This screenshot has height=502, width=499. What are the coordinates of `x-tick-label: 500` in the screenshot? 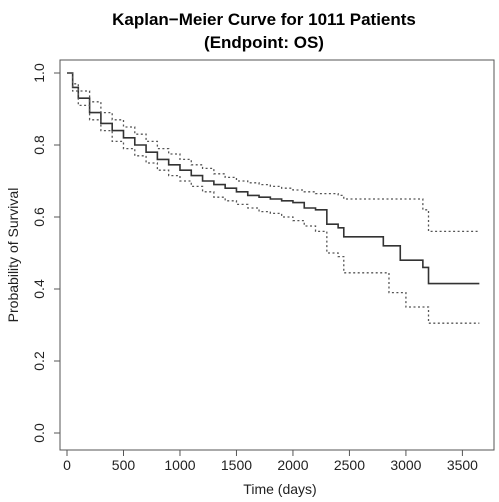 It's located at (124, 465).